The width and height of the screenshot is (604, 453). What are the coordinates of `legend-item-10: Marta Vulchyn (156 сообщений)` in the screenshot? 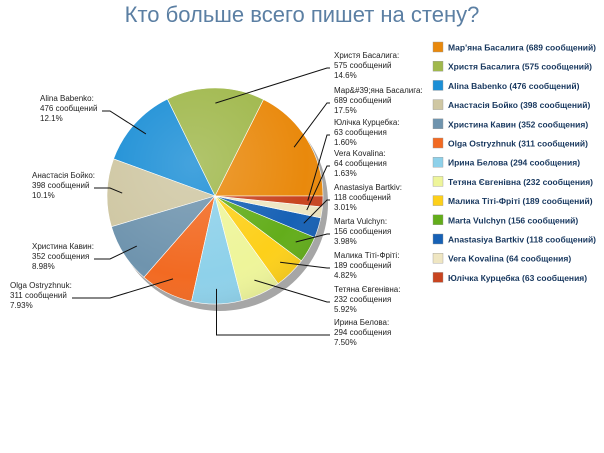 It's located at (513, 220).